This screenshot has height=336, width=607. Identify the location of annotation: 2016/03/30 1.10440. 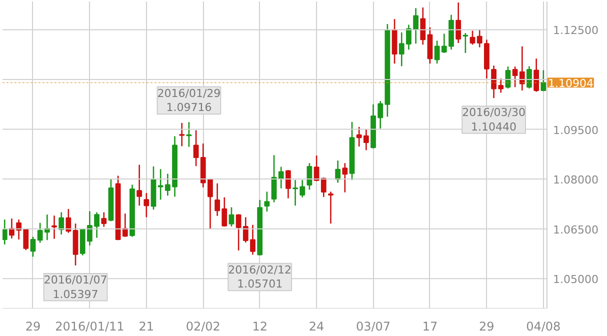
(494, 120).